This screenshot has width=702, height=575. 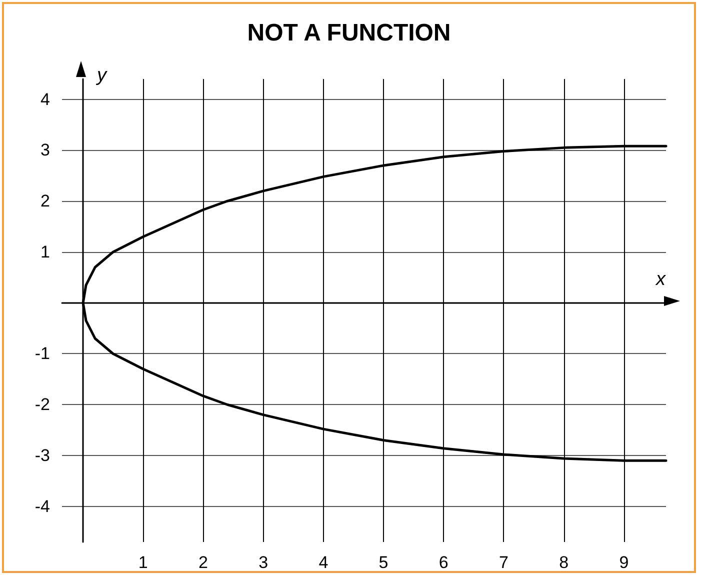 I want to click on x-tick-label: 5, so click(x=383, y=562).